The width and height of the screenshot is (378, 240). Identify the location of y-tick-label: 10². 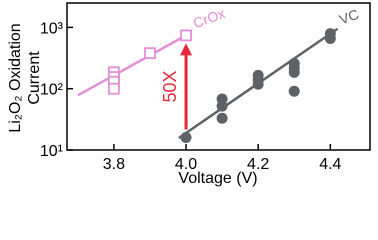
(52, 90).